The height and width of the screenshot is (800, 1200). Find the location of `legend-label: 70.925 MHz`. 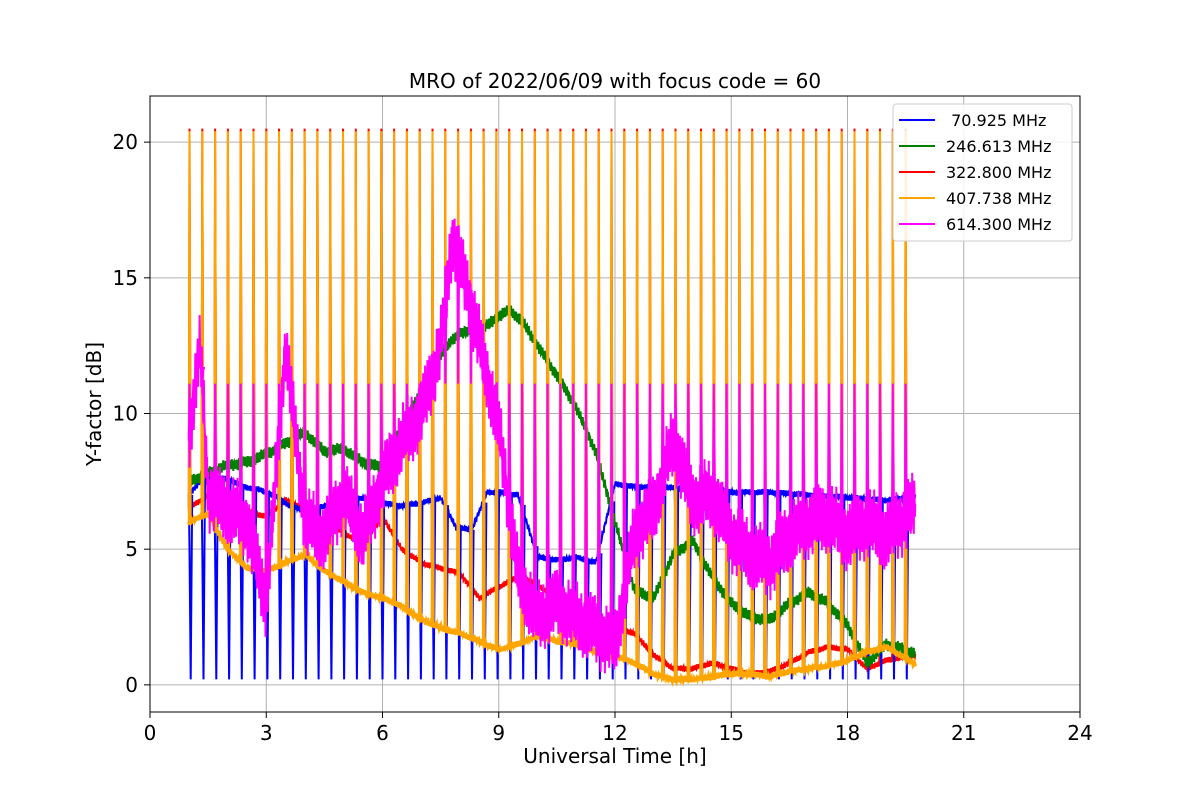

legend-label: 70.925 MHz is located at coordinates (996, 120).